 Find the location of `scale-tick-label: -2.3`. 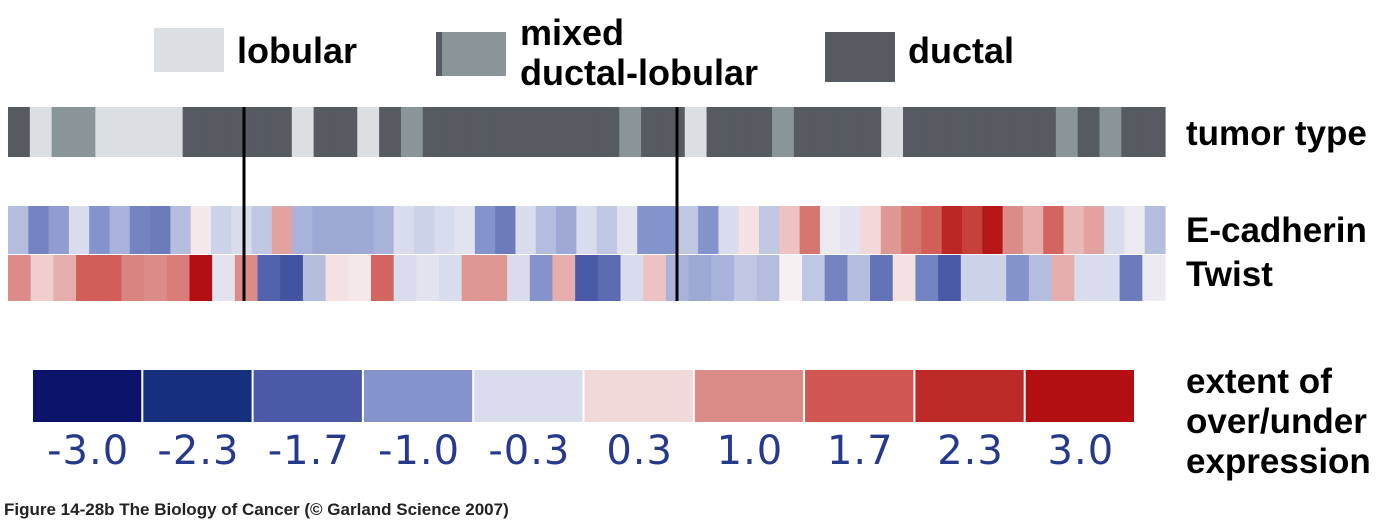

scale-tick-label: -2.3 is located at coordinates (198, 451).